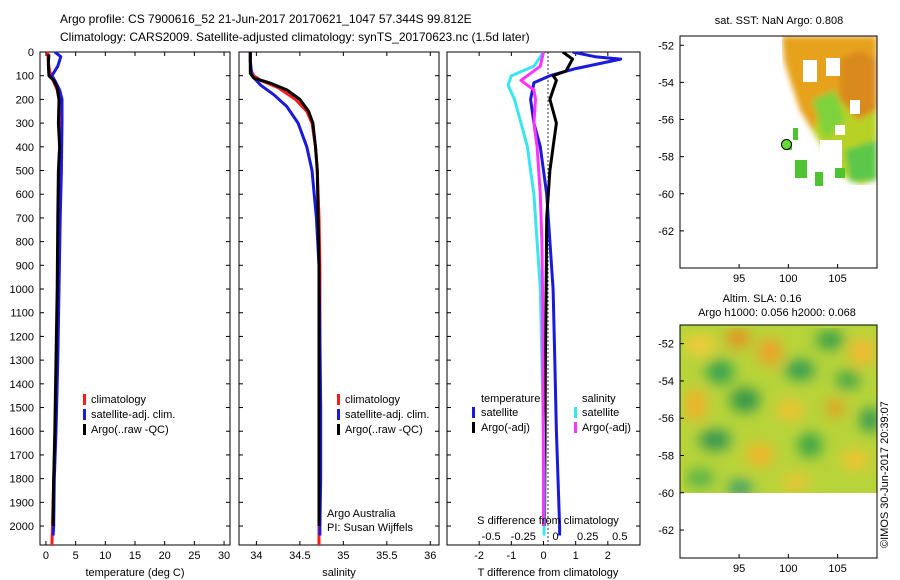 Image resolution: width=900 pixels, height=580 pixels. What do you see at coordinates (491, 537) in the screenshot?
I see `top-tick-label: -0.5` at bounding box center [491, 537].